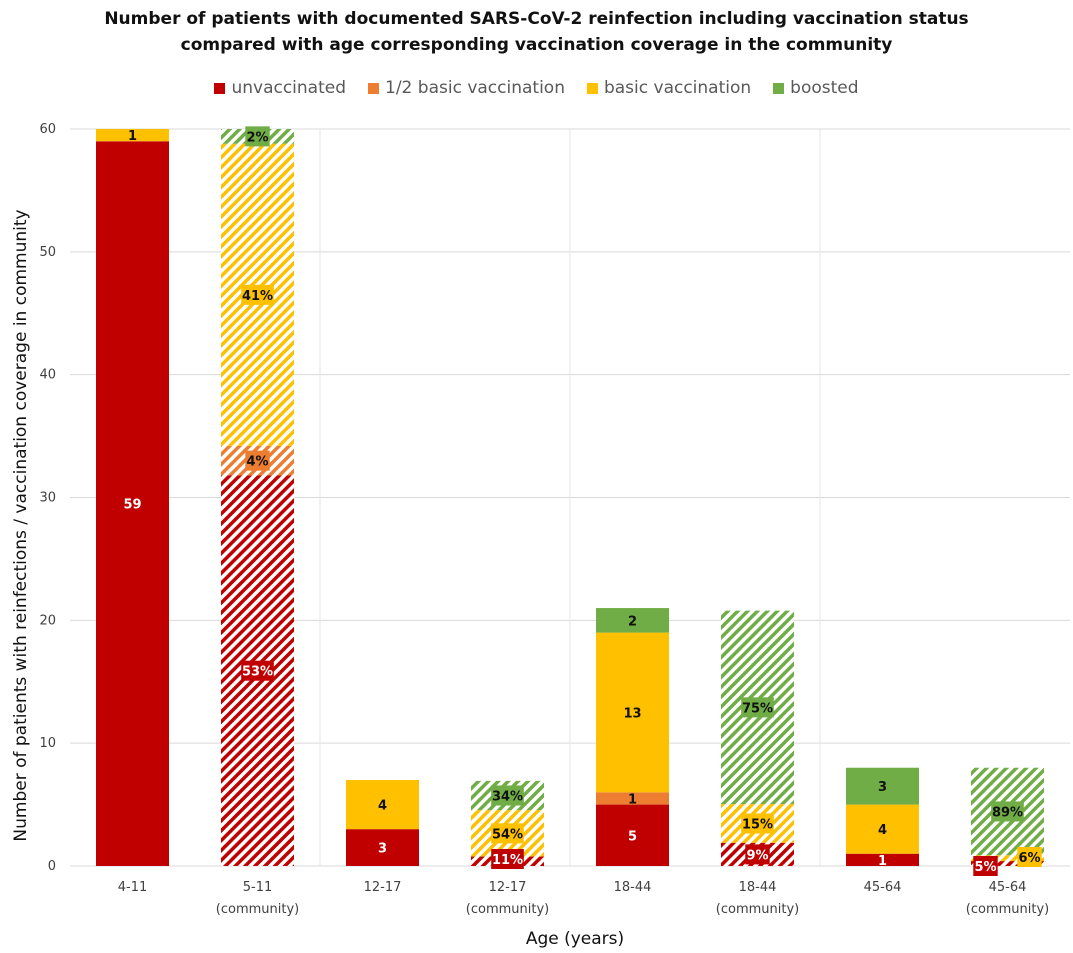 This screenshot has width=1073, height=953. What do you see at coordinates (475, 88) in the screenshot?
I see `legend-label-half-basic-vaccination: 1/2 basic vaccination` at bounding box center [475, 88].